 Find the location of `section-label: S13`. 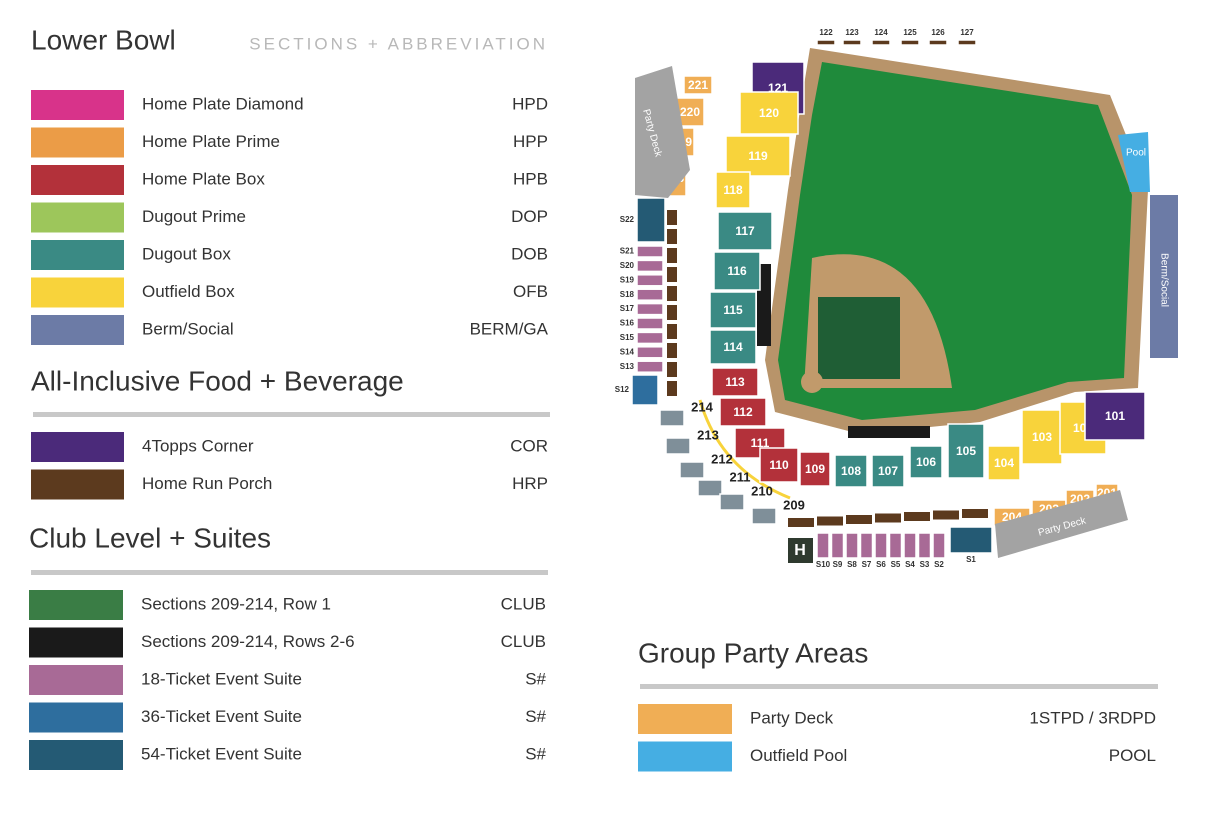

section-label: S13 is located at coordinates (627, 366).